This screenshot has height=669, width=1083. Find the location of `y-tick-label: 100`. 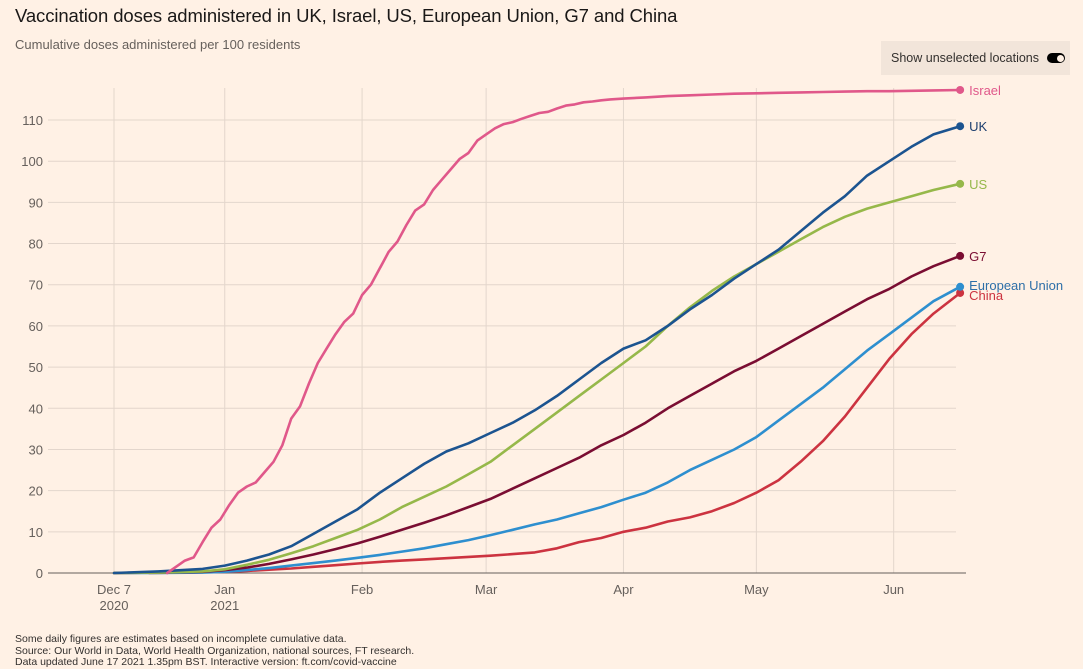

y-tick-label: 100 is located at coordinates (32, 161).